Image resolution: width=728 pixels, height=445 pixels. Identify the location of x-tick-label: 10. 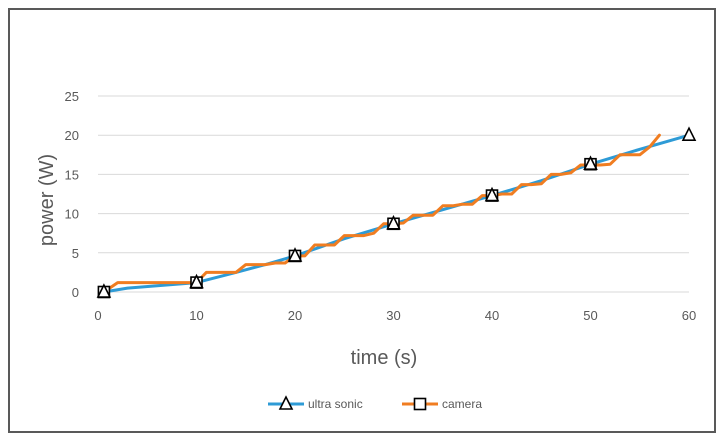
(196, 315).